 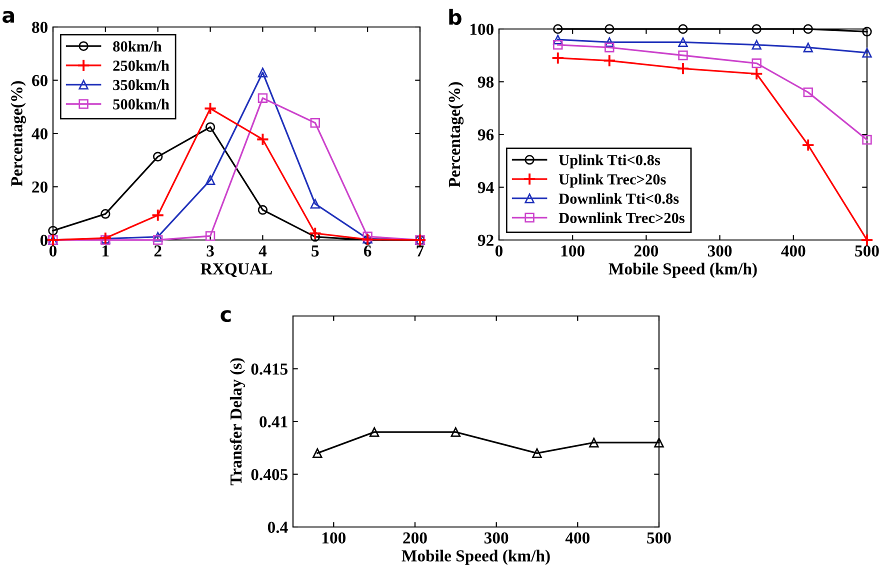 What do you see at coordinates (621, 218) in the screenshot?
I see `legend-label: Downlink Trec>20s` at bounding box center [621, 218].